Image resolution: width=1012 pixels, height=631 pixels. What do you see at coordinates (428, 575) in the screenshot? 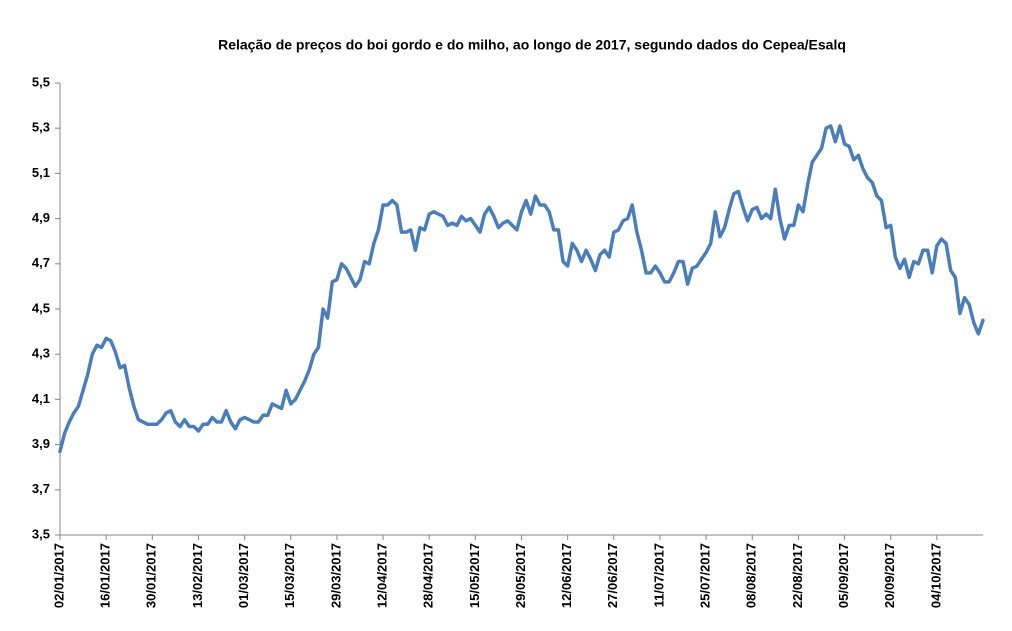
I see `x-tick-label: 28/04/2017` at bounding box center [428, 575].